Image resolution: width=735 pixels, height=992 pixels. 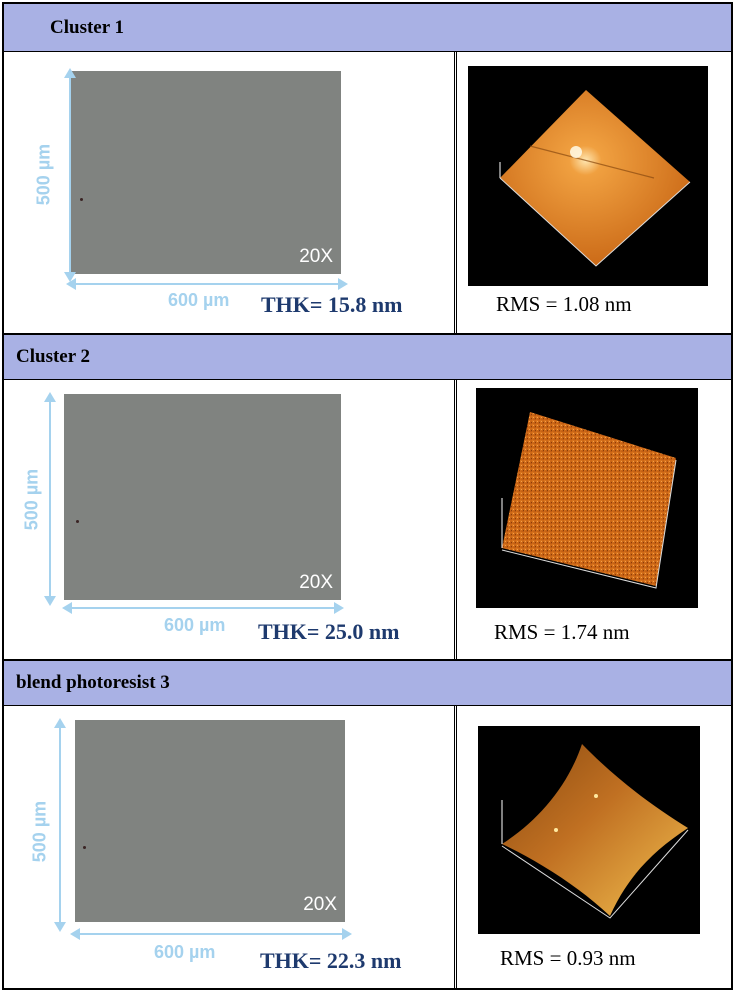 What do you see at coordinates (564, 304) in the screenshot?
I see `rms-roughness-value: RMS = 1.08 nm` at bounding box center [564, 304].